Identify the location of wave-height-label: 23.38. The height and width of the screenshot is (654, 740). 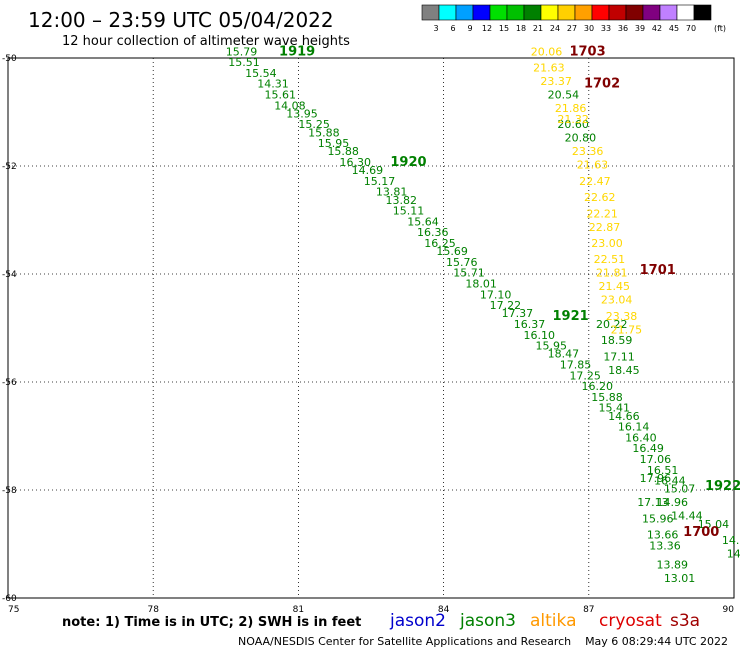
(622, 316).